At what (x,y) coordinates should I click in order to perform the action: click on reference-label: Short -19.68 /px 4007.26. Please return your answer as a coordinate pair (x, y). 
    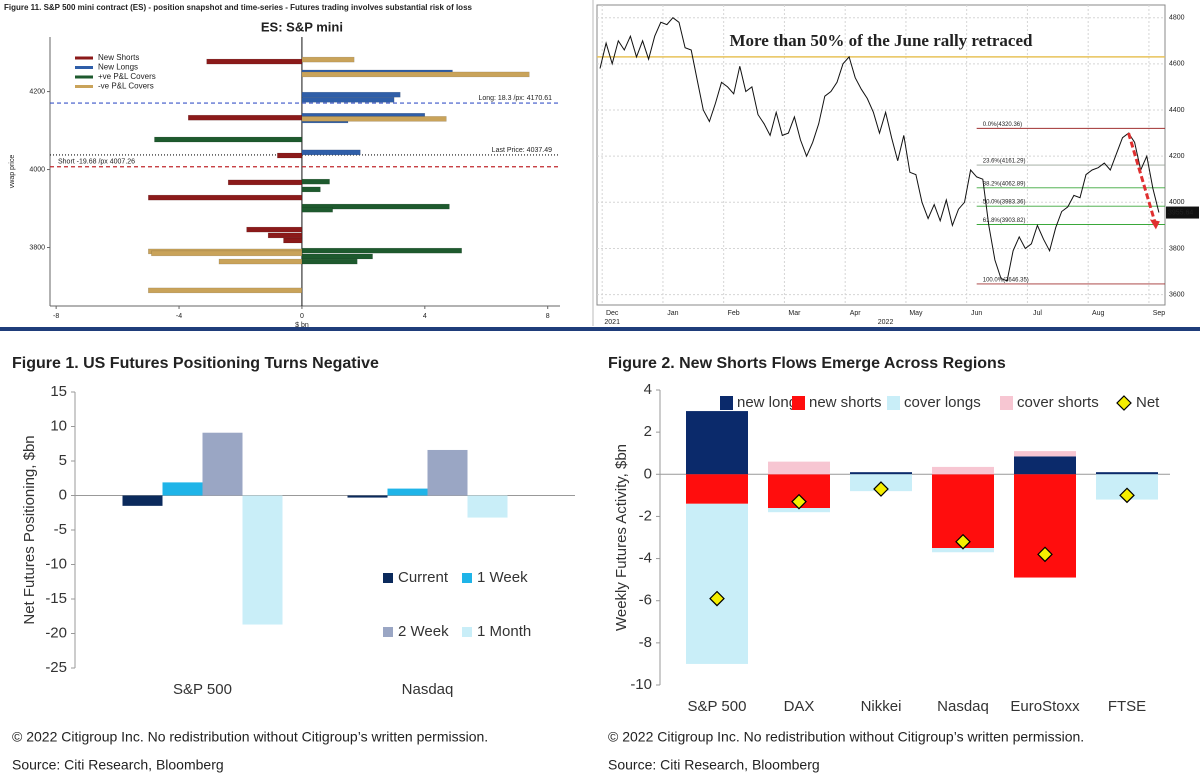
    Looking at the image, I should click on (96, 162).